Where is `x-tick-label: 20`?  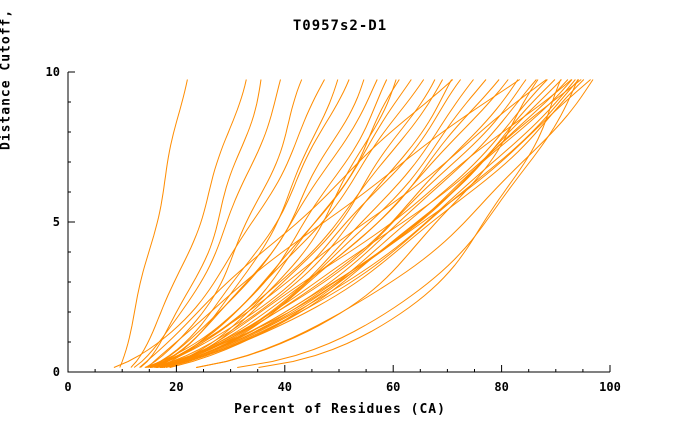 x-tick-label: 20 is located at coordinates (176, 387).